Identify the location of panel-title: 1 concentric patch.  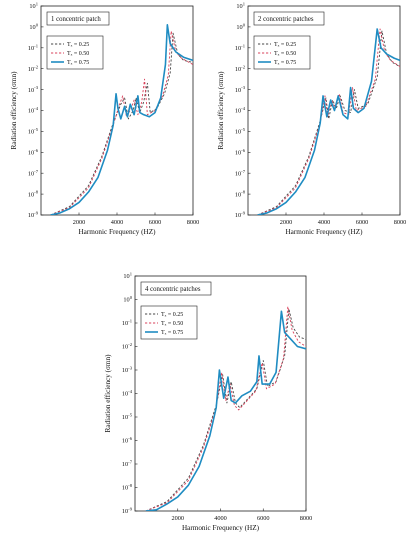
(76, 19).